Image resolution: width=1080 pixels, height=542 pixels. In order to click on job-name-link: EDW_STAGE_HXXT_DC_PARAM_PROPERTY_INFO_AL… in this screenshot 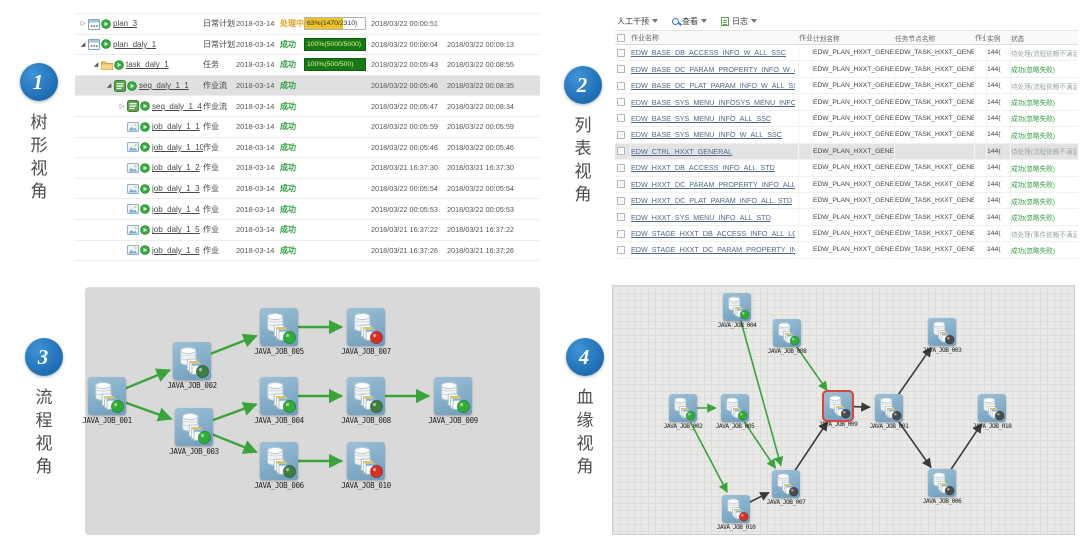, I will do `click(713, 250)`.